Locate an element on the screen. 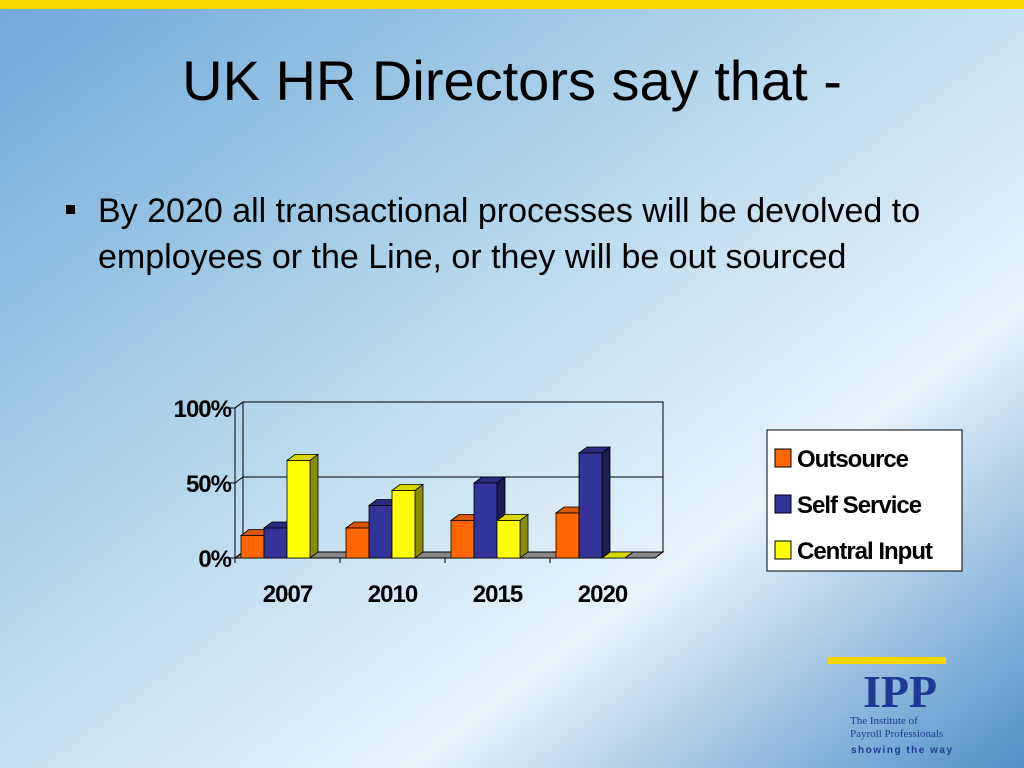 This screenshot has width=1024, height=768. logo-line2: Payroll Professionals is located at coordinates (896, 734).